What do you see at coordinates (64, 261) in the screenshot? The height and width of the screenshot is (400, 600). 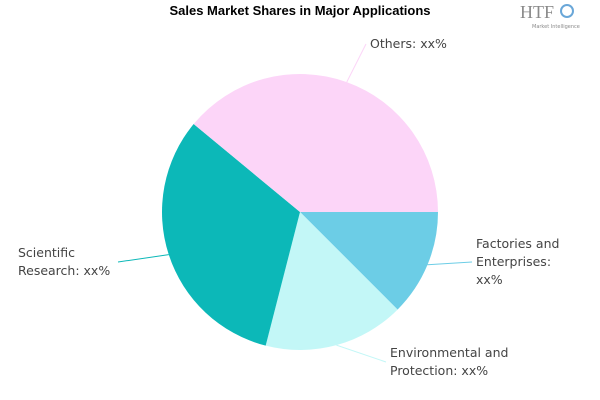 I see `data-label: Scientific Research: xx%` at bounding box center [64, 261].